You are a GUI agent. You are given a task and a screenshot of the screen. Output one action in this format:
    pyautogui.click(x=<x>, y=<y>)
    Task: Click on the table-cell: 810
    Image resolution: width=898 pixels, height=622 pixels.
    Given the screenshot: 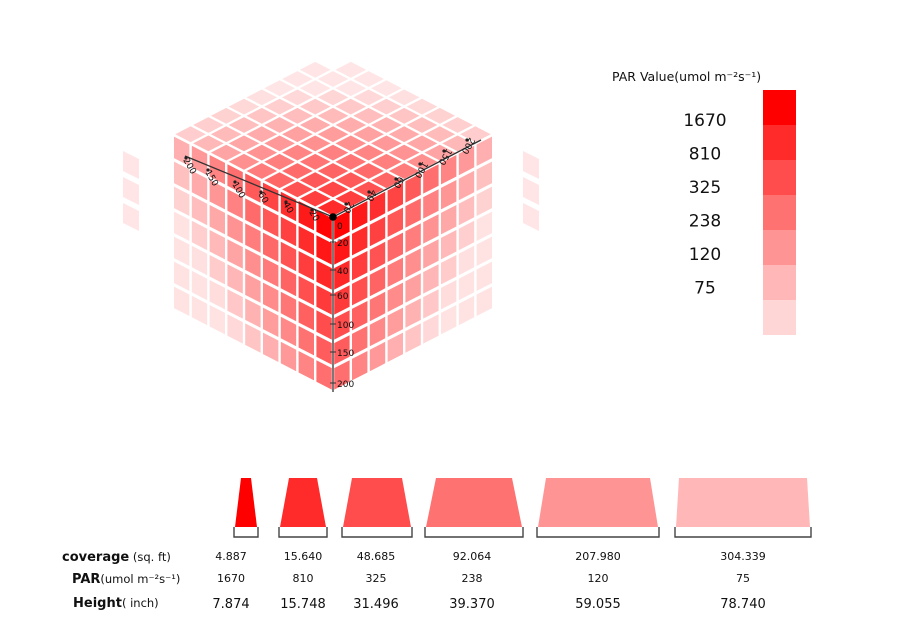 What is the action you would take?
    pyautogui.click(x=303, y=578)
    